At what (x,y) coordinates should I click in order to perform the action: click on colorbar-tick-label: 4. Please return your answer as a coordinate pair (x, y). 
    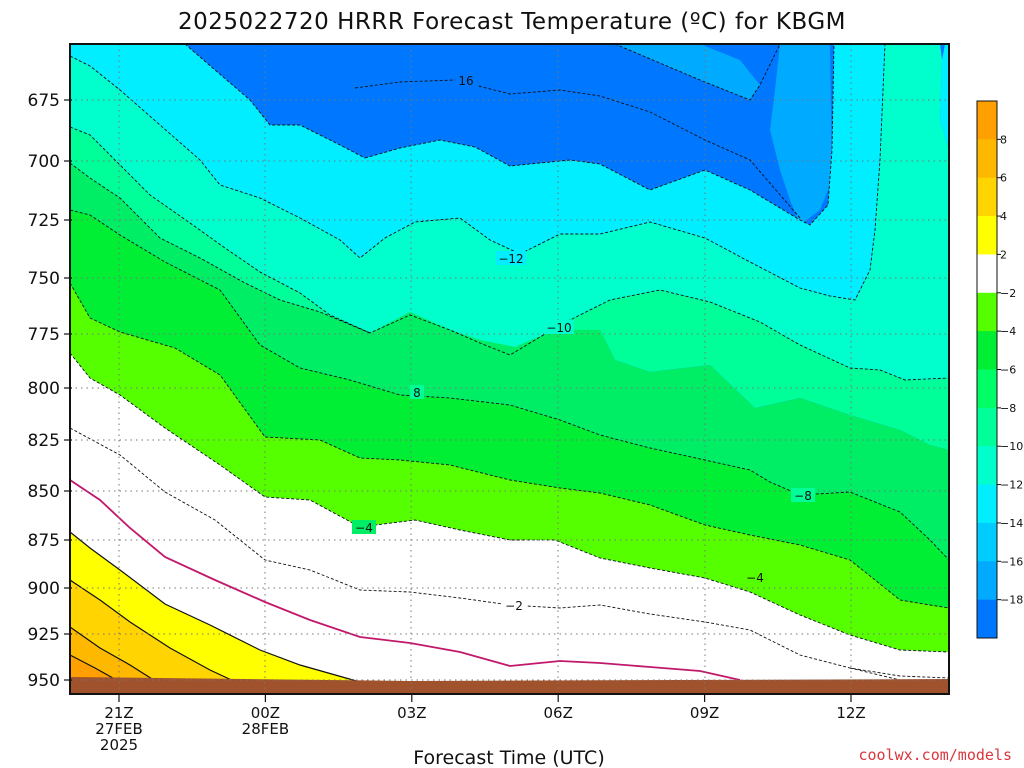
    Looking at the image, I should click on (1003, 216).